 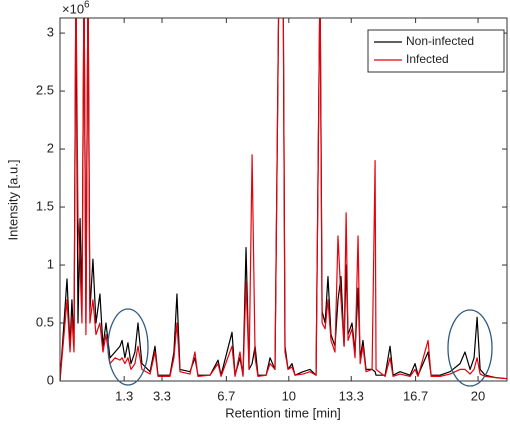 I want to click on y-tick-label: 1.5, so click(x=45, y=205).